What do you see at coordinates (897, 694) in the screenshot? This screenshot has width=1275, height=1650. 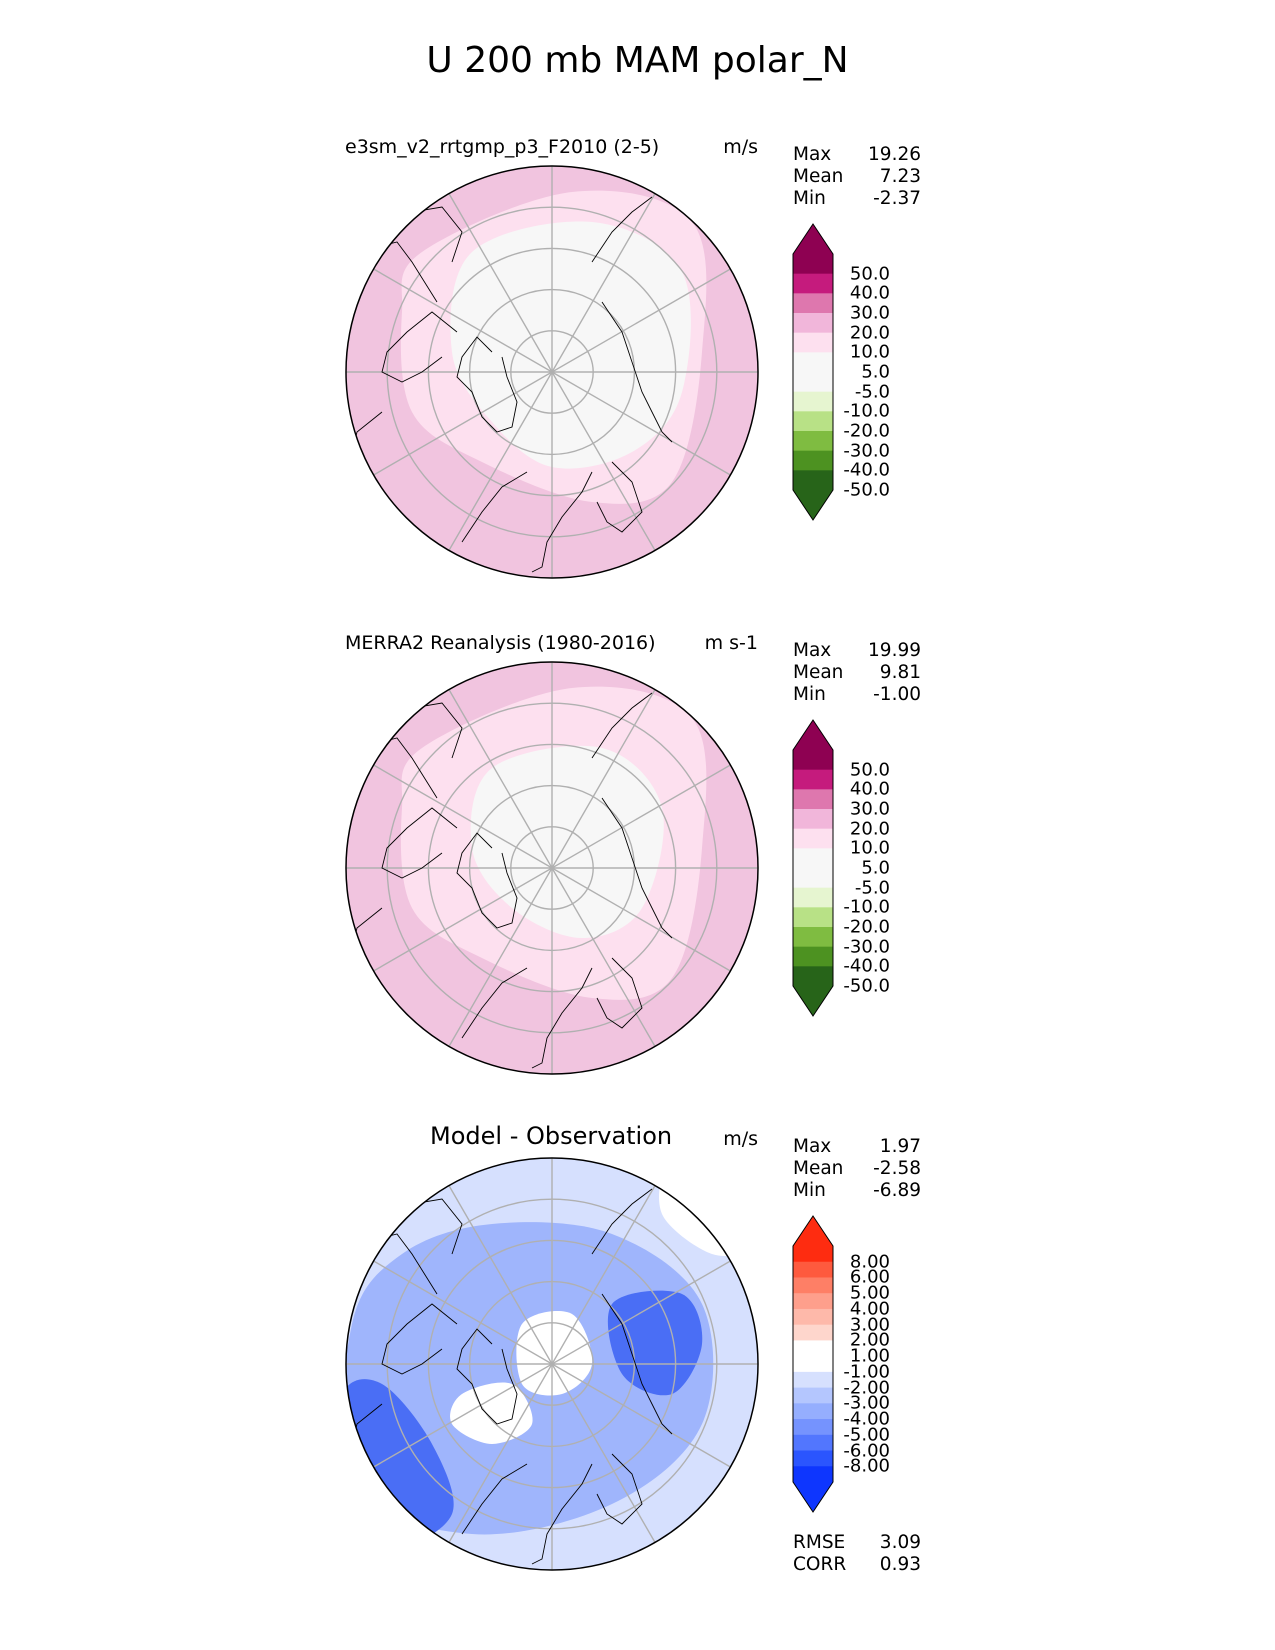 I see `stat-value: -1.00` at bounding box center [897, 694].